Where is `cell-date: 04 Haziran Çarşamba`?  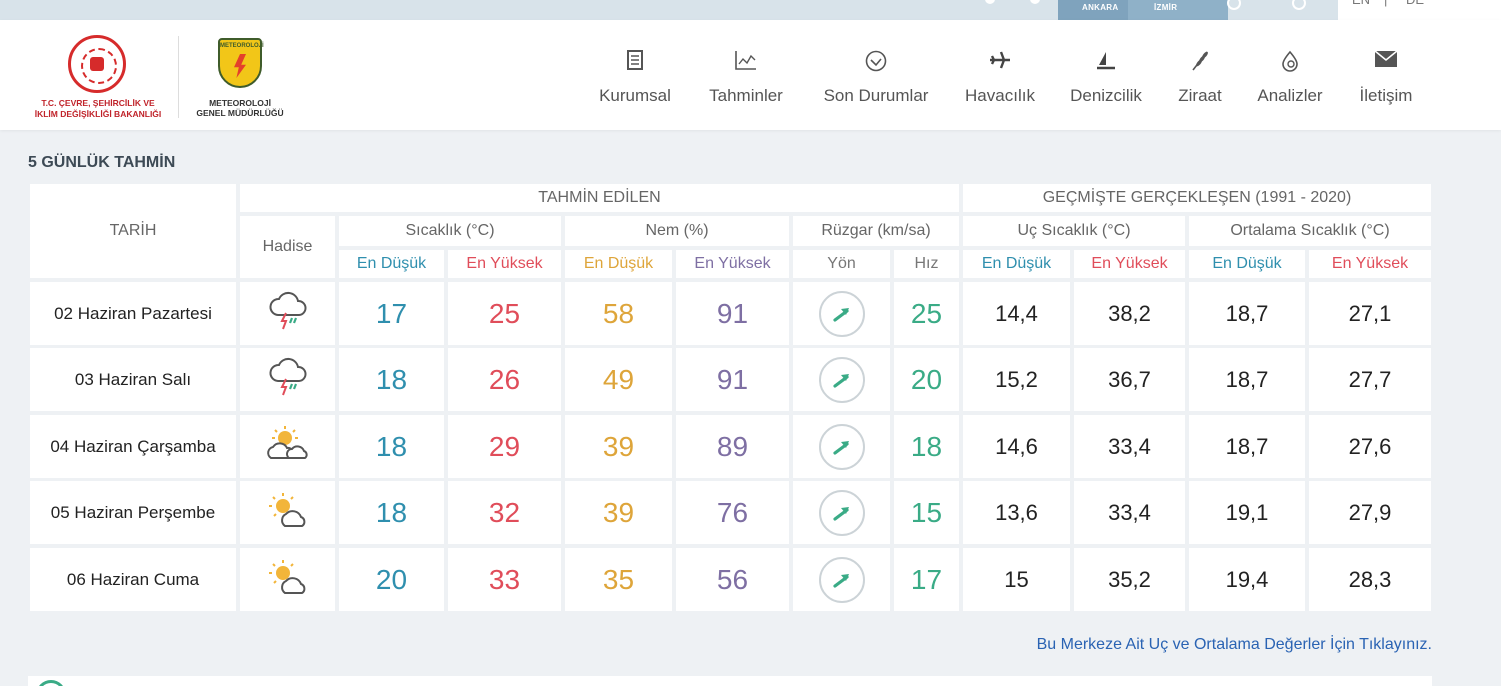
cell-date: 04 Haziran Çarşamba is located at coordinates (133, 446).